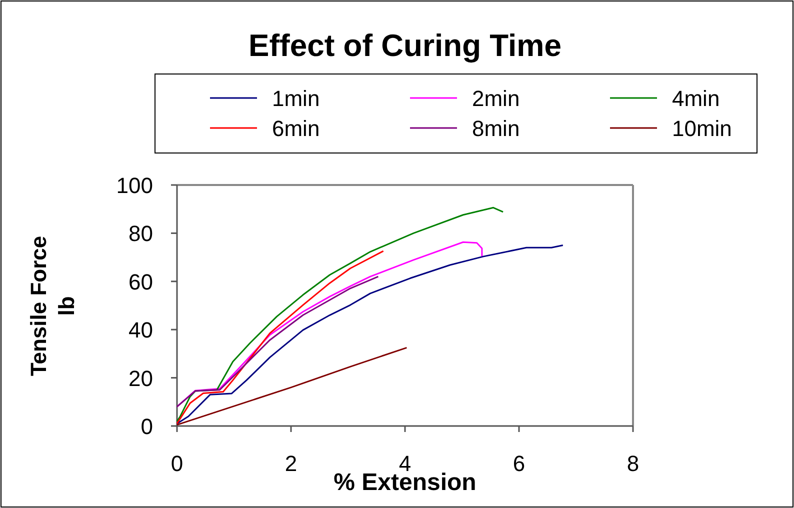 The width and height of the screenshot is (794, 508). I want to click on chart-title: Effect of Curing Time, so click(405, 45).